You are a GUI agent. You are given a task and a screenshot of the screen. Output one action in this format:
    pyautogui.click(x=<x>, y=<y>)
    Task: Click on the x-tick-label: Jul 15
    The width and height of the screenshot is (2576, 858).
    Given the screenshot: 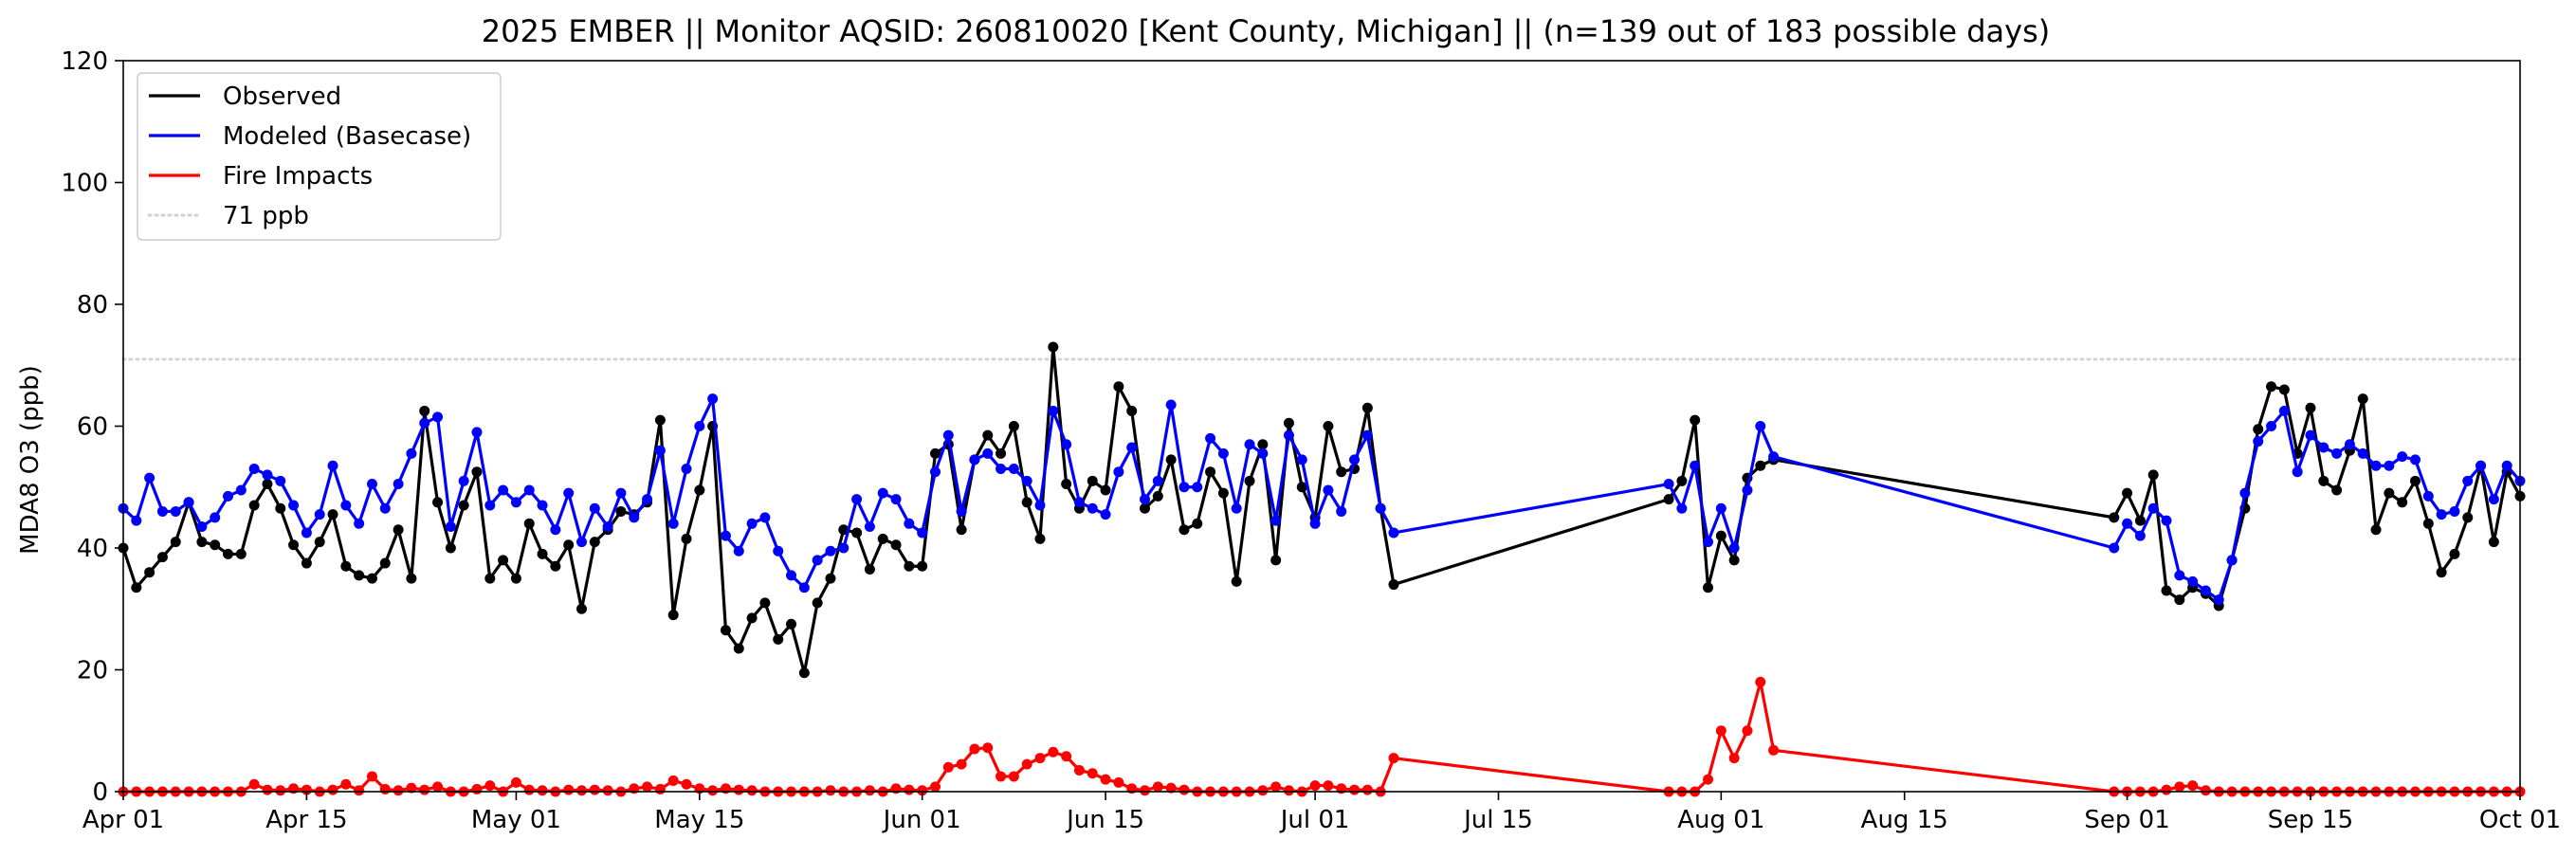 What is the action you would take?
    pyautogui.click(x=1497, y=820)
    